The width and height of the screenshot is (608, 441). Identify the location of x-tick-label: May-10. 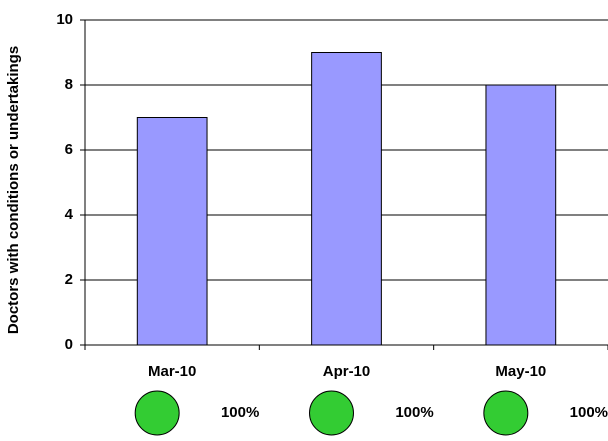
(520, 371).